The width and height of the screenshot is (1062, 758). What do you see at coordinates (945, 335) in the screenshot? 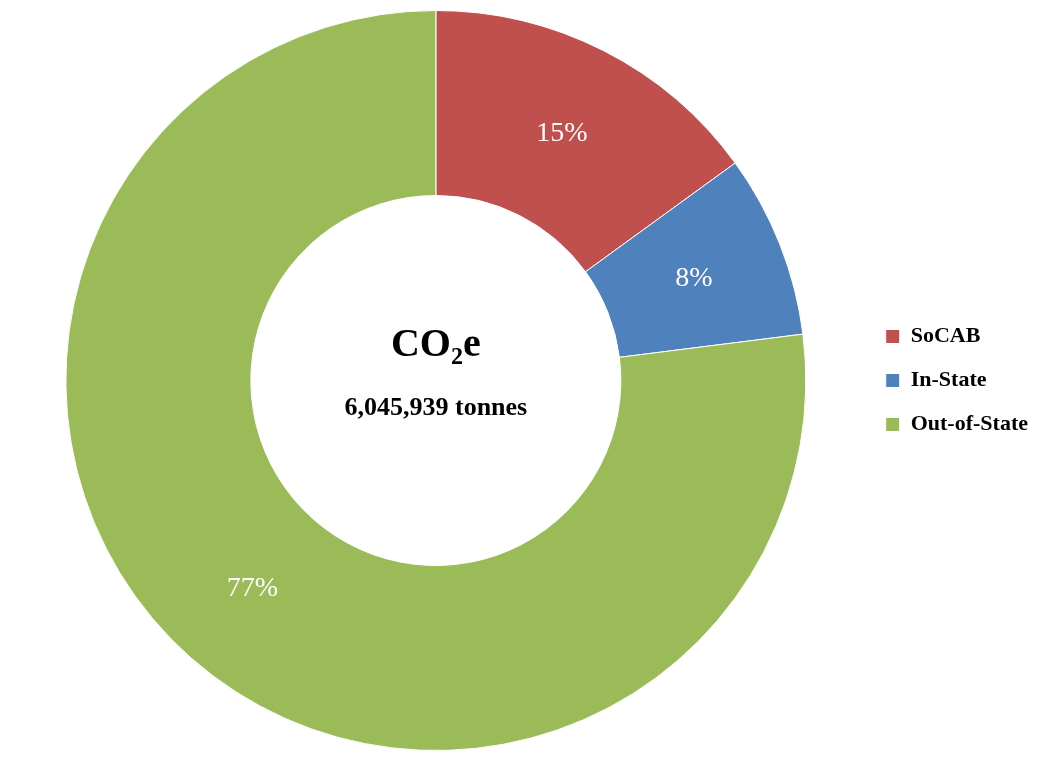
I see `legend-label: SoCAB` at bounding box center [945, 335].